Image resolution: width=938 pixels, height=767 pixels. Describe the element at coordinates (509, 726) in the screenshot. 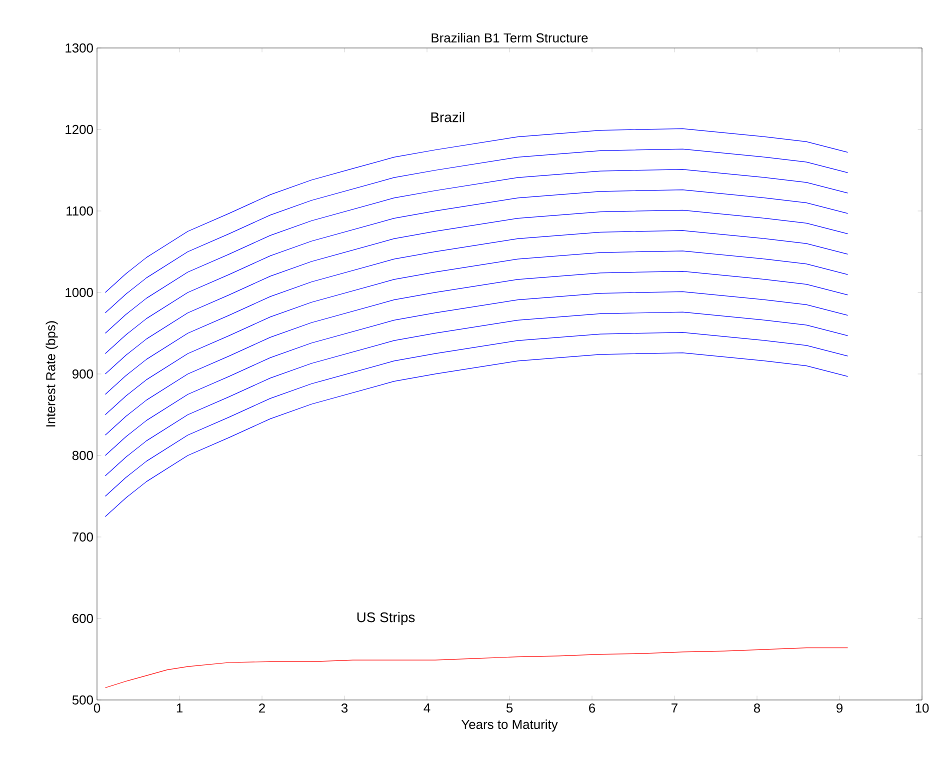

I see `x-axis-title: Years to Maturity` at that location.